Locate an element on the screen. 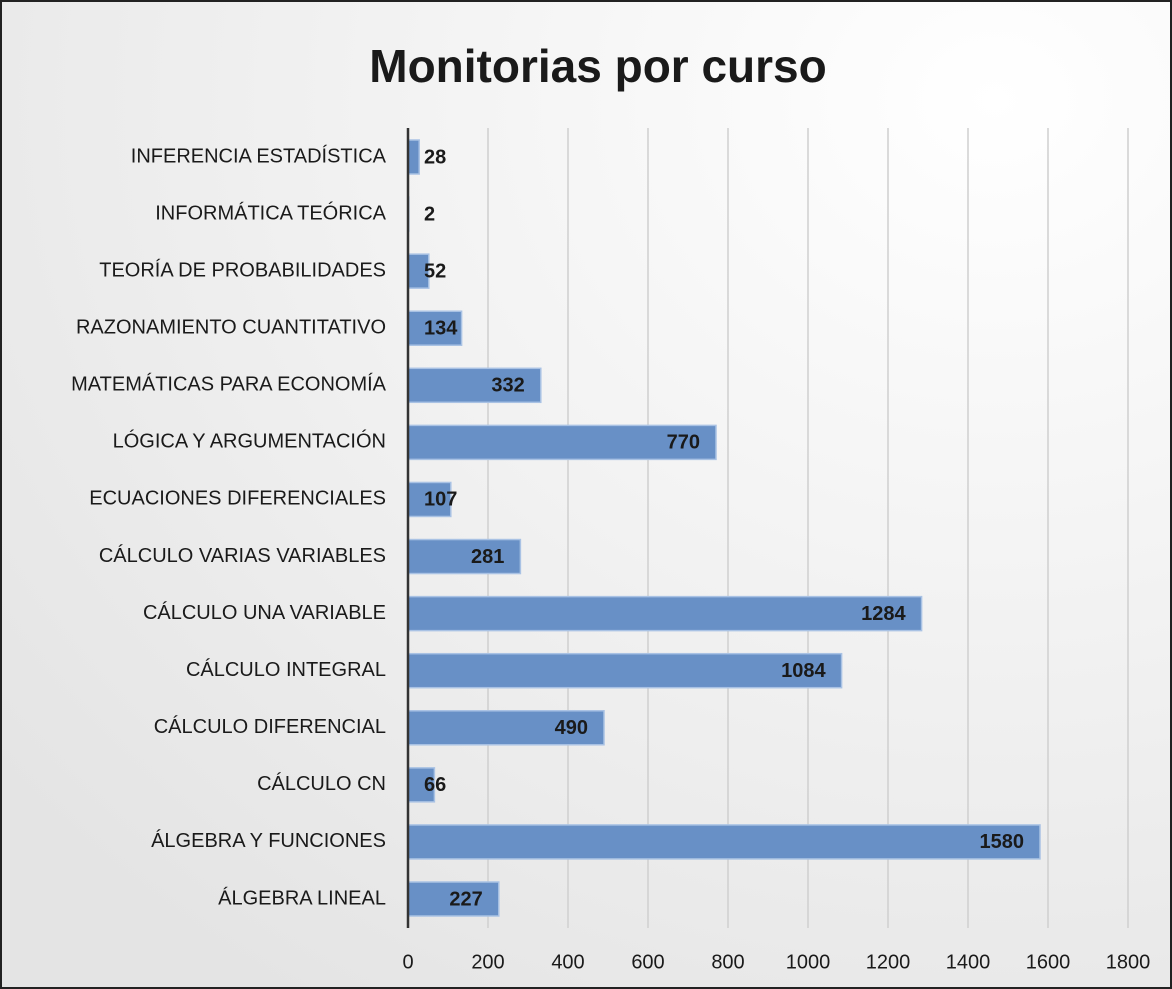 Image resolution: width=1172 pixels, height=989 pixels. y-tick-label: CÁLCULO UNA VARIABLE is located at coordinates (264, 612).